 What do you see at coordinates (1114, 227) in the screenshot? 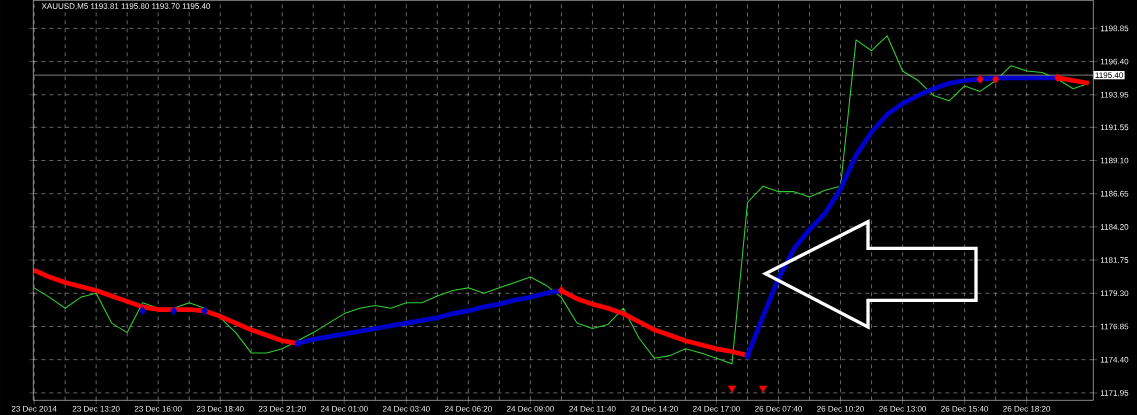
I see `y-tick-label: 1184.20` at bounding box center [1114, 227].